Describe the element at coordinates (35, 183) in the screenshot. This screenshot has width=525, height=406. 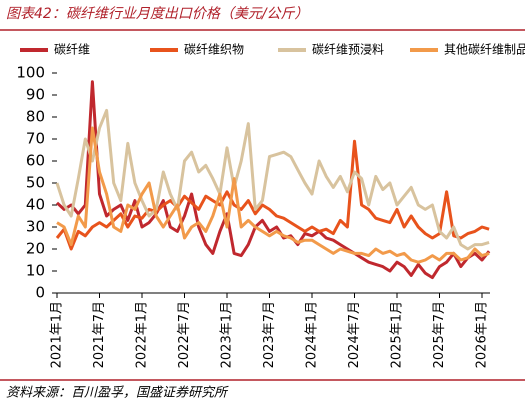
I see `y-tick-label: 50` at that location.